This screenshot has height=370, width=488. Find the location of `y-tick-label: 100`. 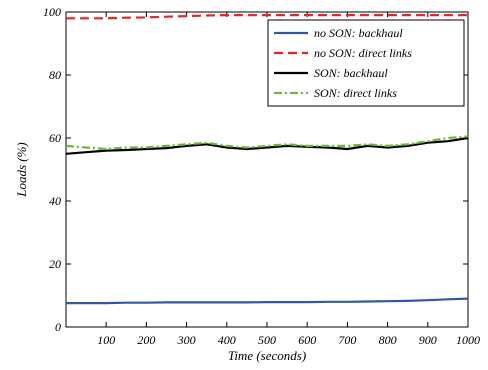

y-tick-label: 100 is located at coordinates (52, 12).